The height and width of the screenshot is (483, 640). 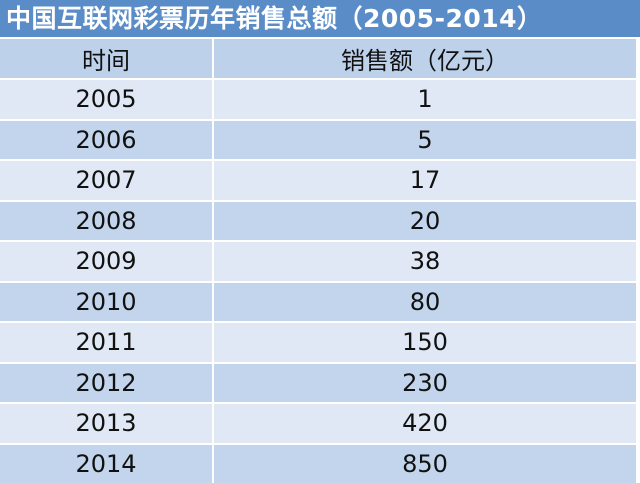 I want to click on year-cell: 2005, so click(x=106, y=99).